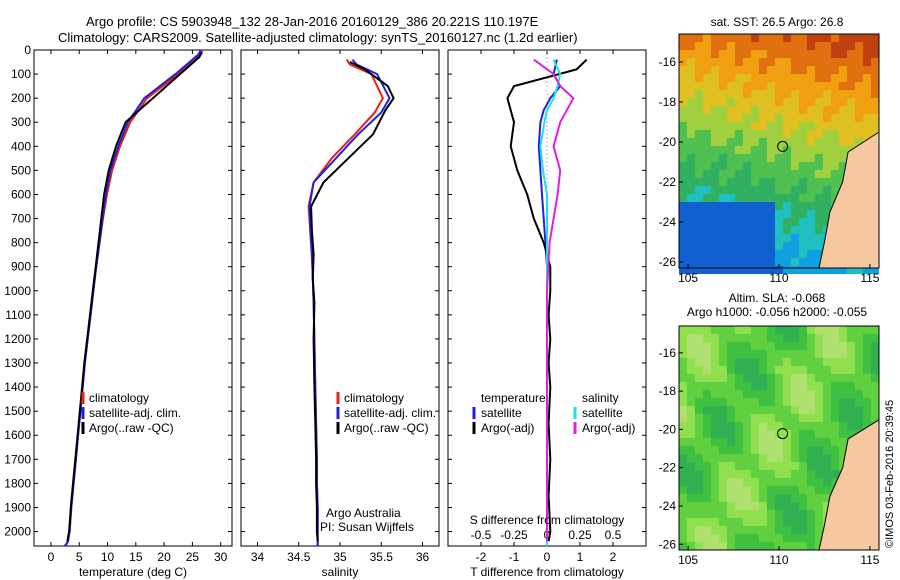 This screenshot has width=900, height=580. I want to click on credit-text: ©IMOS 03-Feb-2016 20:39:45, so click(890, 474).